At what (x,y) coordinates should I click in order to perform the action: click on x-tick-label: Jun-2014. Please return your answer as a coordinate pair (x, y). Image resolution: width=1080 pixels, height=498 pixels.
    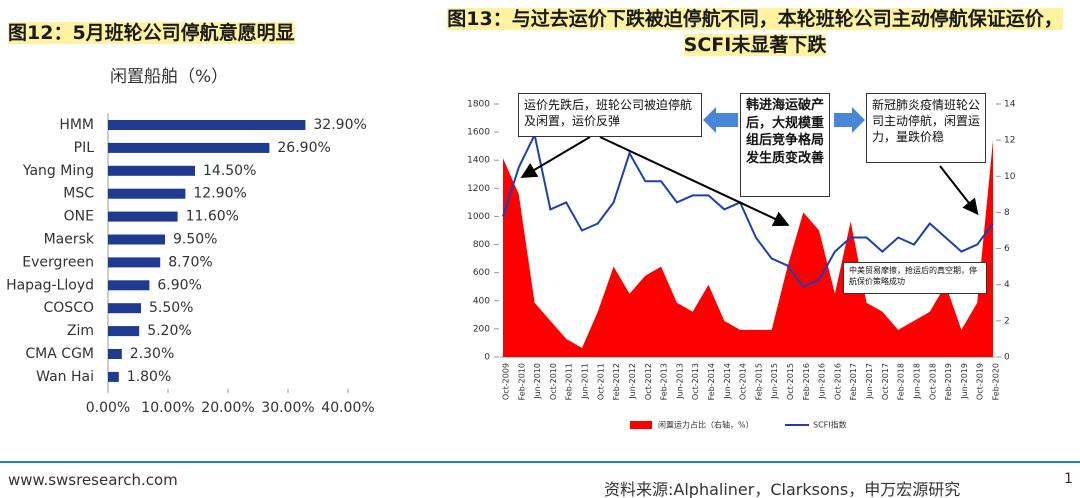
    Looking at the image, I should click on (727, 381).